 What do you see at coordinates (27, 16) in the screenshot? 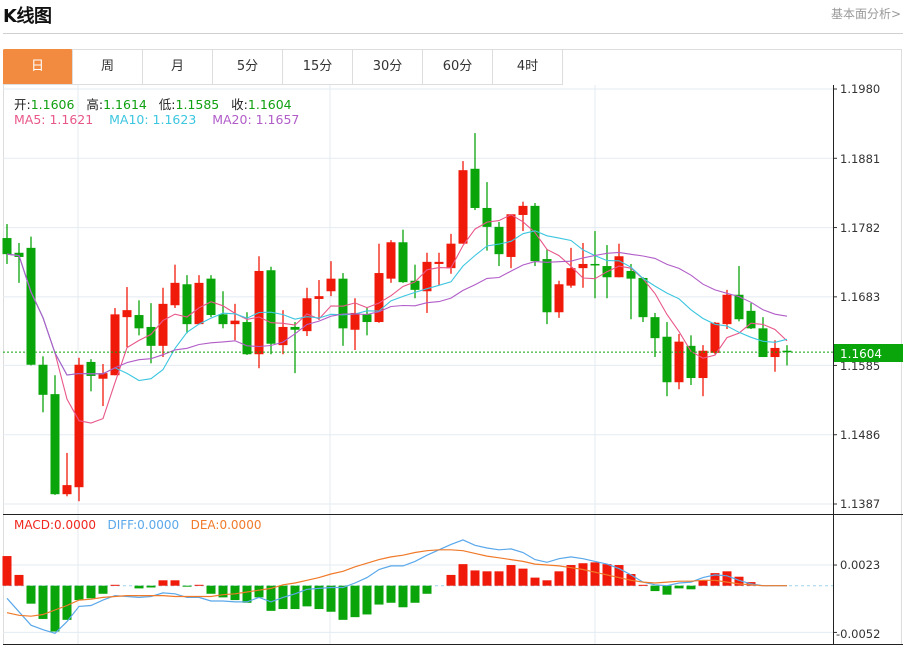
I see `page-title: K线图` at bounding box center [27, 16].